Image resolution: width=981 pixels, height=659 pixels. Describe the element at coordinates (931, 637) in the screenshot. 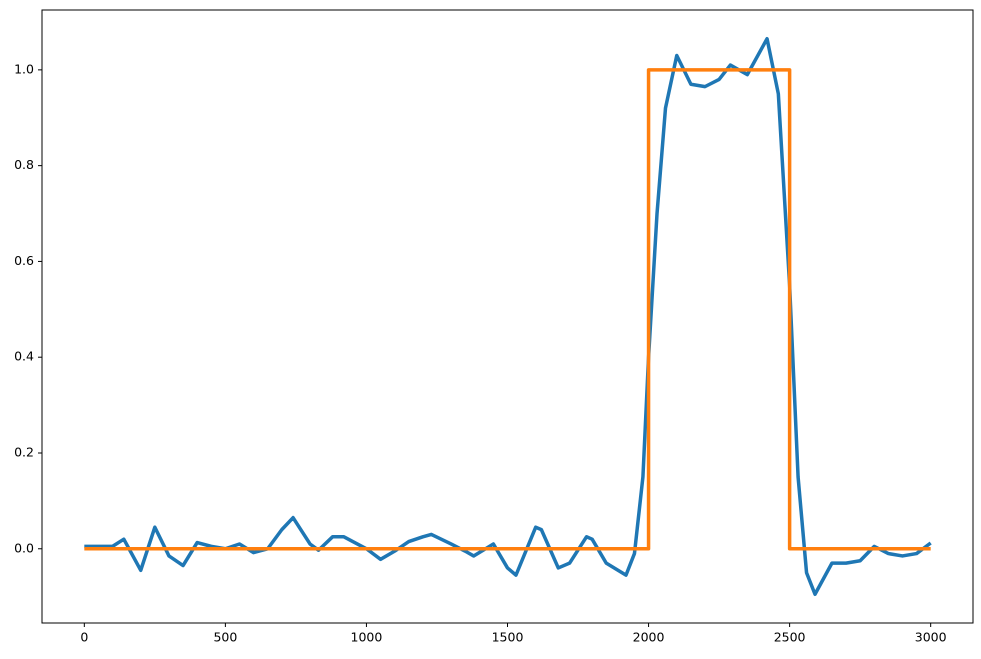

I see `x-tick-label: 3000` at that location.